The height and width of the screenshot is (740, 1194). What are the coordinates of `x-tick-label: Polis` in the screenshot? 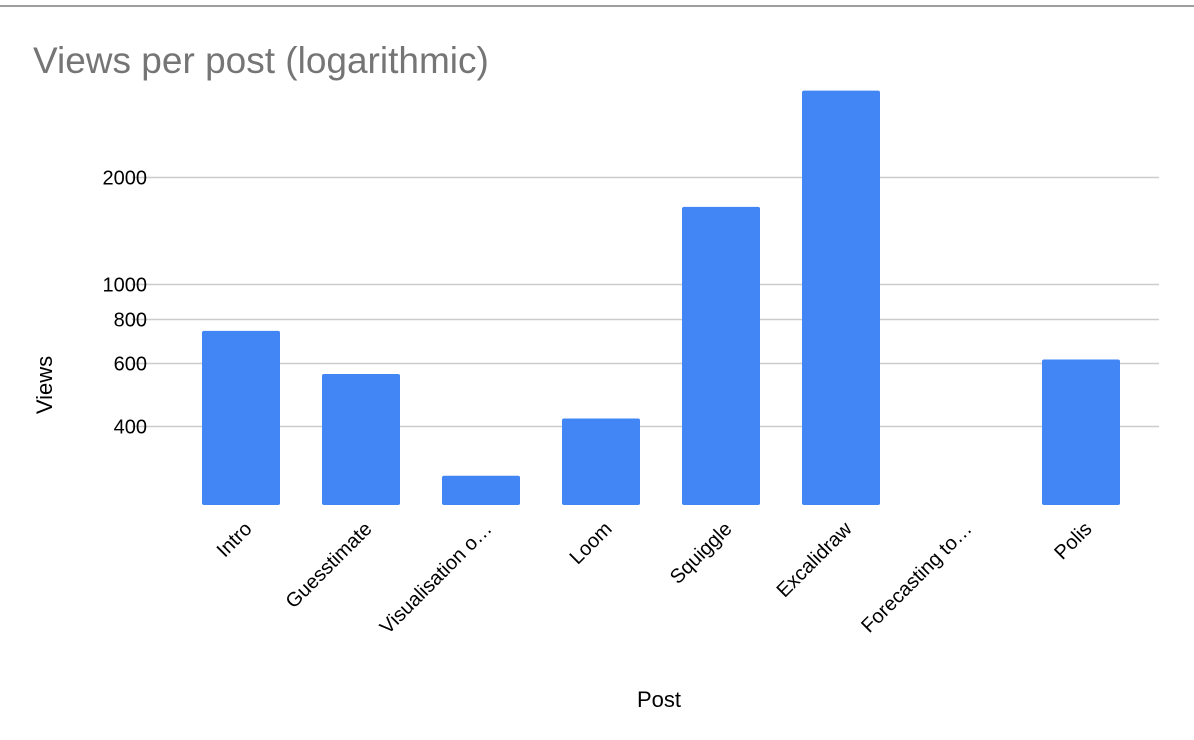 It's located at (1073, 541).